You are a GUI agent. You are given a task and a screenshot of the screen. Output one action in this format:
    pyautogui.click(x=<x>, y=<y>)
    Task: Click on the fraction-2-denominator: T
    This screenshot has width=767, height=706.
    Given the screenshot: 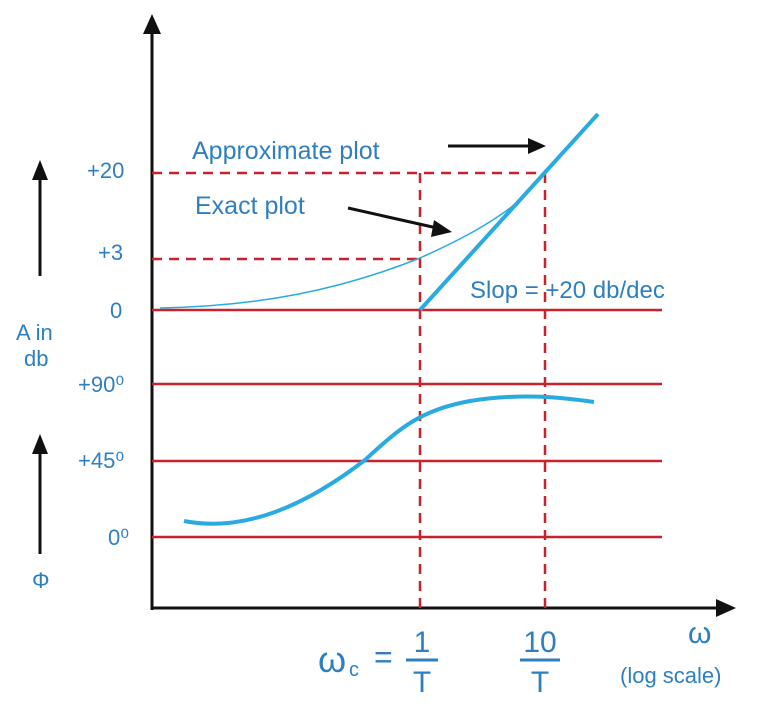 What is the action you would take?
    pyautogui.click(x=540, y=682)
    